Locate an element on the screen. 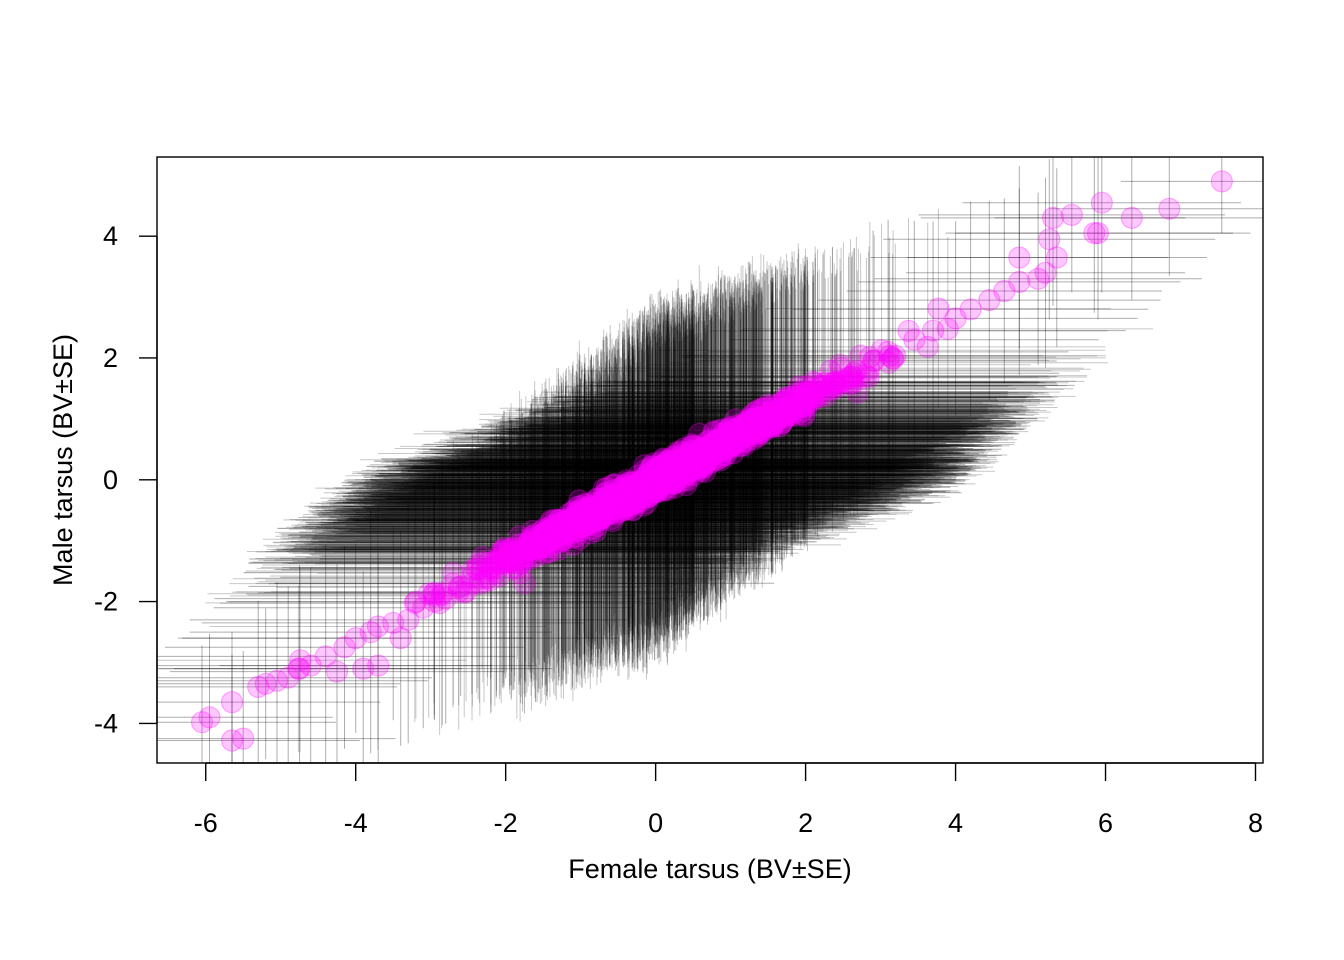 This screenshot has height=960, width=1344. y-tick-label: -4 is located at coordinates (106, 723).